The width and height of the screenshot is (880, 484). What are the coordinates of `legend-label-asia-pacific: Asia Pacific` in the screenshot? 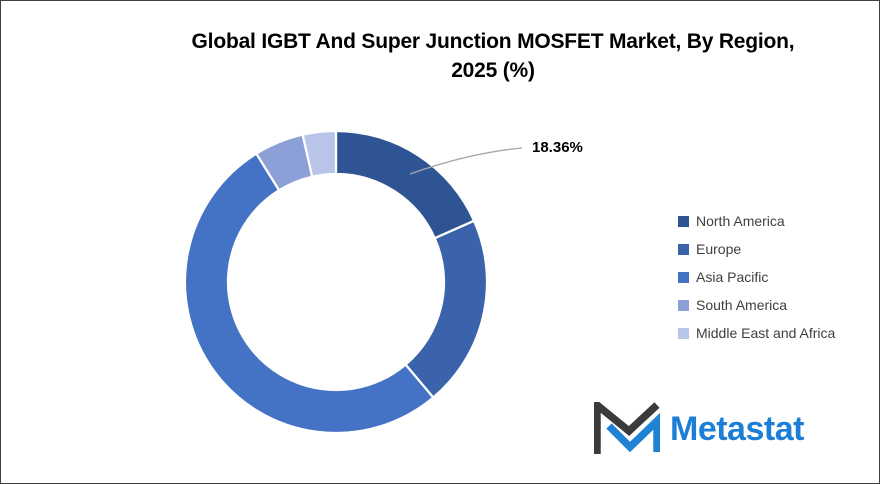 It's located at (732, 277).